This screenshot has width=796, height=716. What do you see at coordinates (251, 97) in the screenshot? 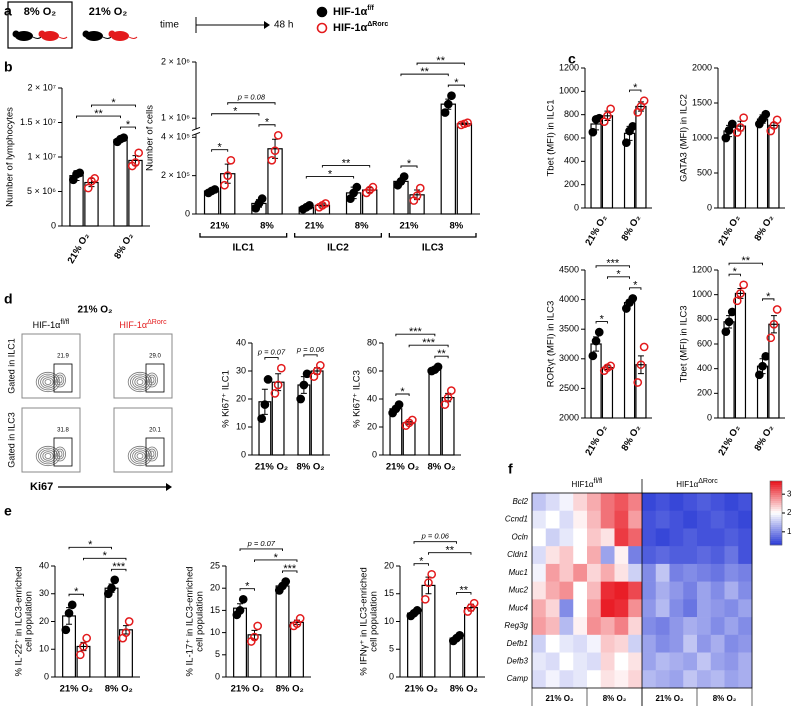
I see `significance-label: p = 0.08` at bounding box center [251, 97].